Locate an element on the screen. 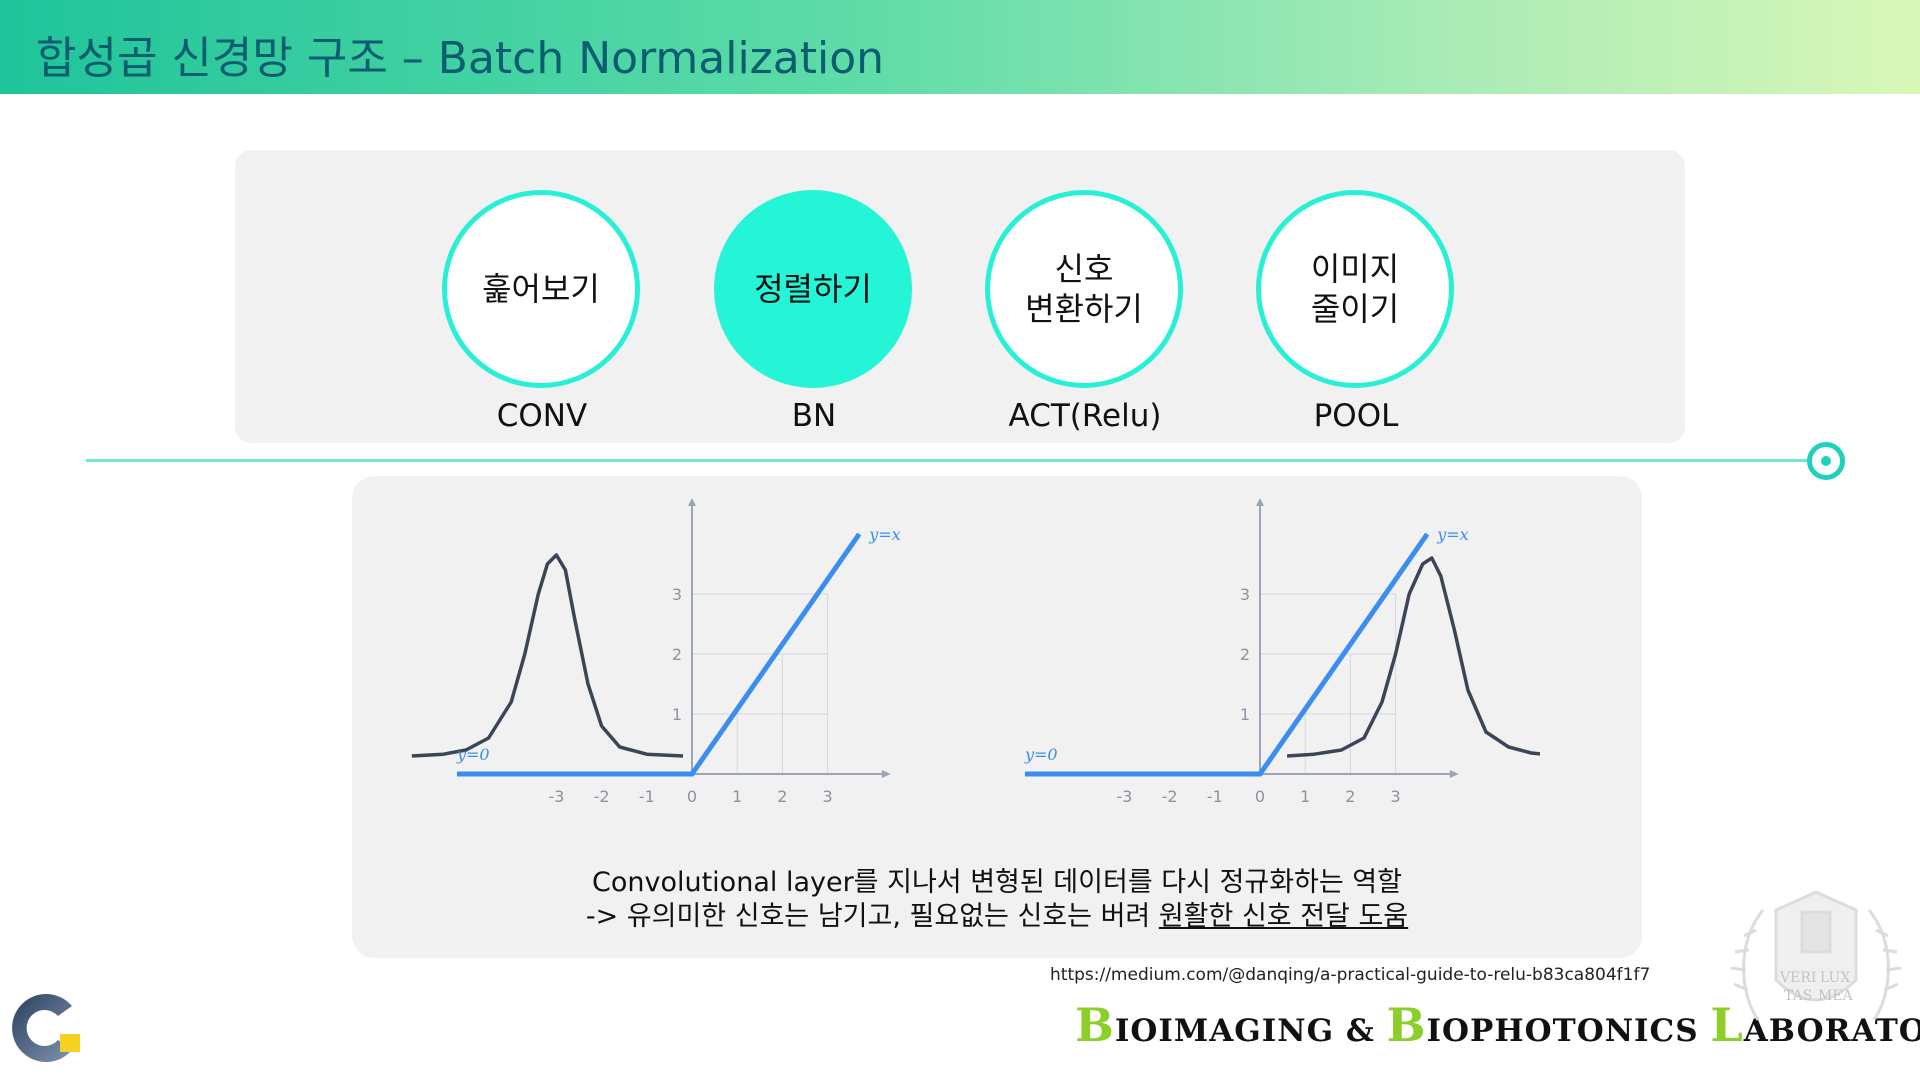  step-circle: 훑어보기 is located at coordinates (541, 289).